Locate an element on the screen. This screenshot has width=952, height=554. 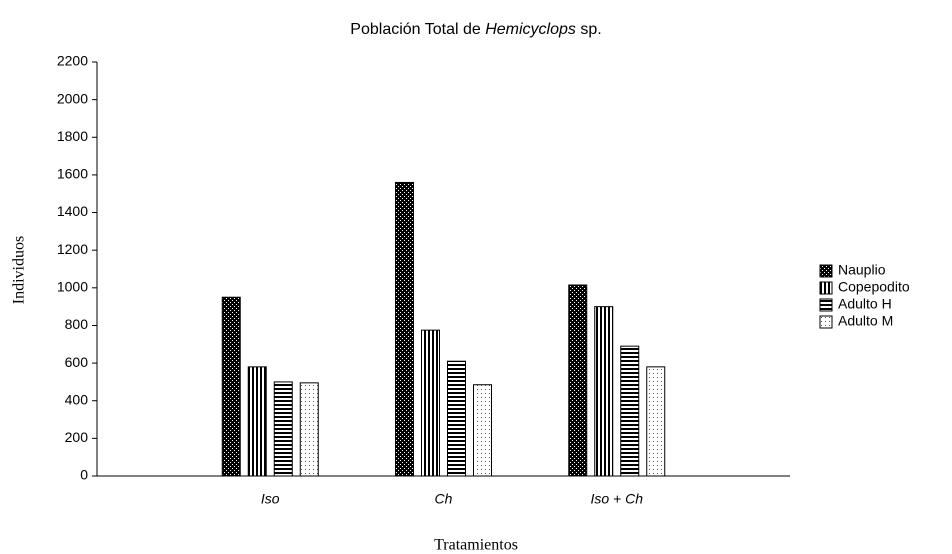
y-tick-label: 1600 is located at coordinates (72, 174).